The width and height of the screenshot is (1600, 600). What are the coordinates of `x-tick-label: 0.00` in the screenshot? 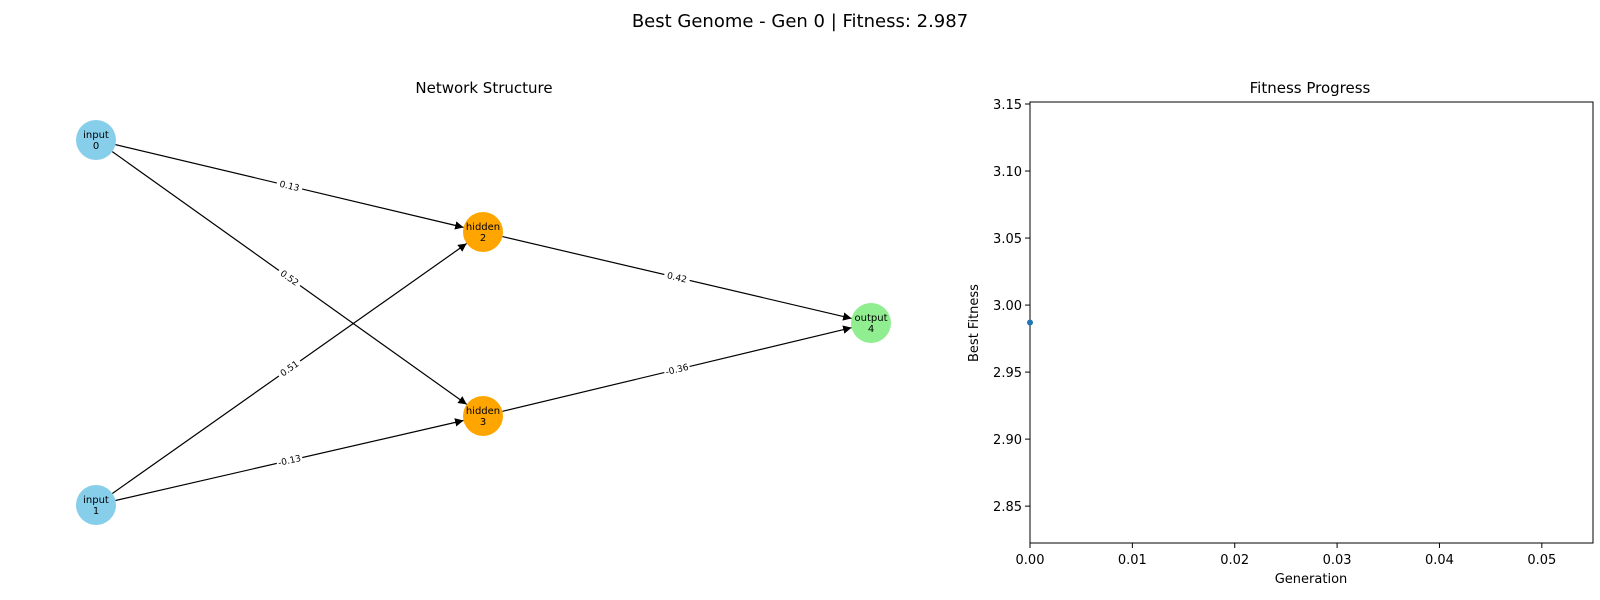 It's located at (1030, 560).